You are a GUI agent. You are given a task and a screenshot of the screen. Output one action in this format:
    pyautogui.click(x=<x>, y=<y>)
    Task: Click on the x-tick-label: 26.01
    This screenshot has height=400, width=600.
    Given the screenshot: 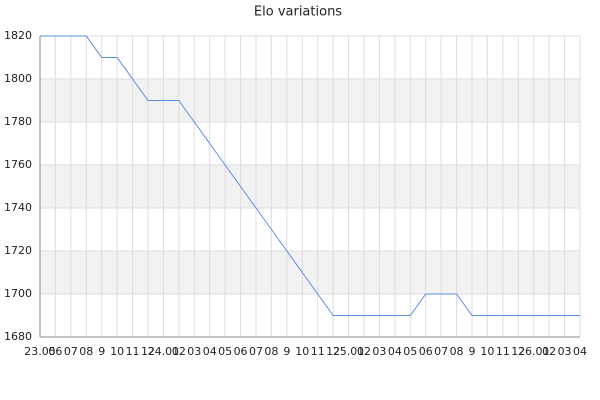 What is the action you would take?
    pyautogui.click(x=534, y=351)
    